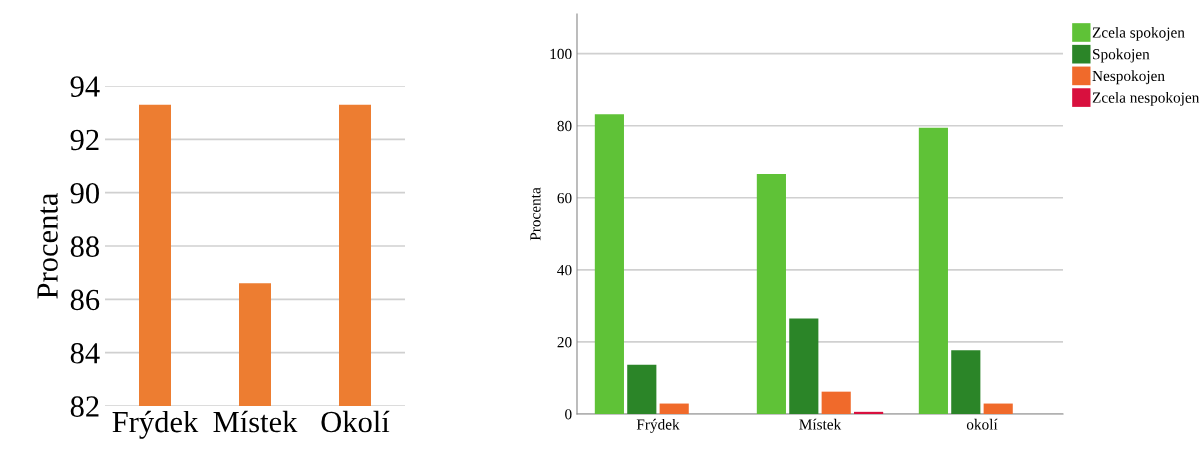  Describe the element at coordinates (564, 342) in the screenshot. I see `y-tick-label: 20` at that location.